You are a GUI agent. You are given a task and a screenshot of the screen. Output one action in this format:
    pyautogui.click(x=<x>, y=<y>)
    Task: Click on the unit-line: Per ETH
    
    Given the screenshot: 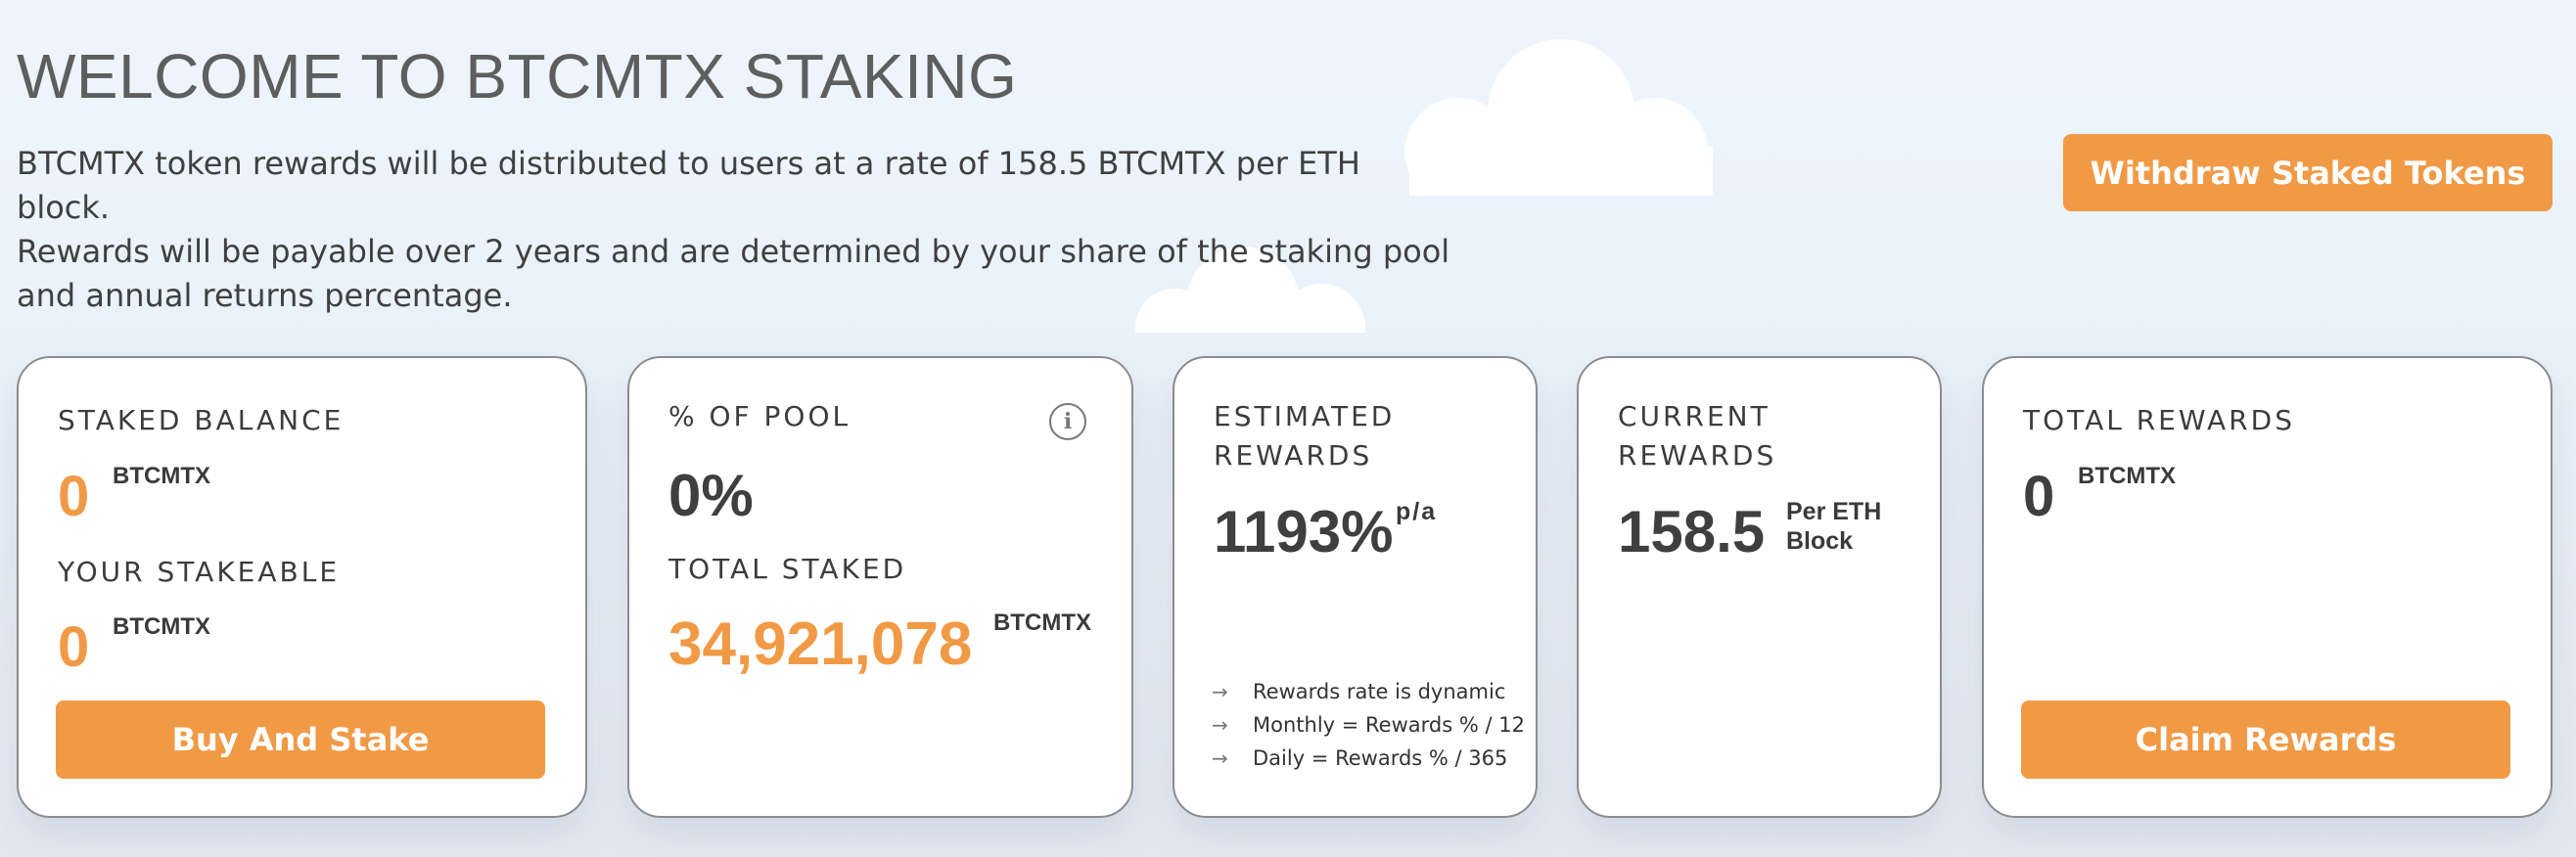 What is the action you would take?
    pyautogui.click(x=1834, y=511)
    